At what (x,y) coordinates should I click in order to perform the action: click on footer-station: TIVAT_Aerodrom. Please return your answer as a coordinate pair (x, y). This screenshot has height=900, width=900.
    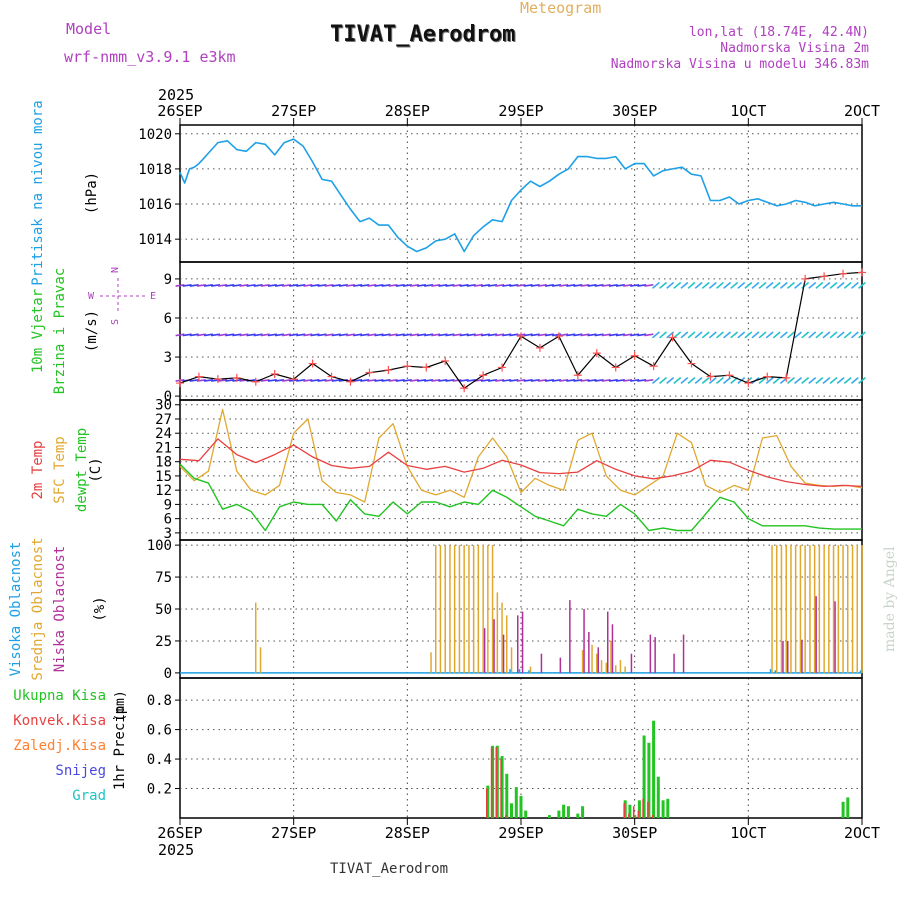
    Looking at the image, I should click on (389, 869).